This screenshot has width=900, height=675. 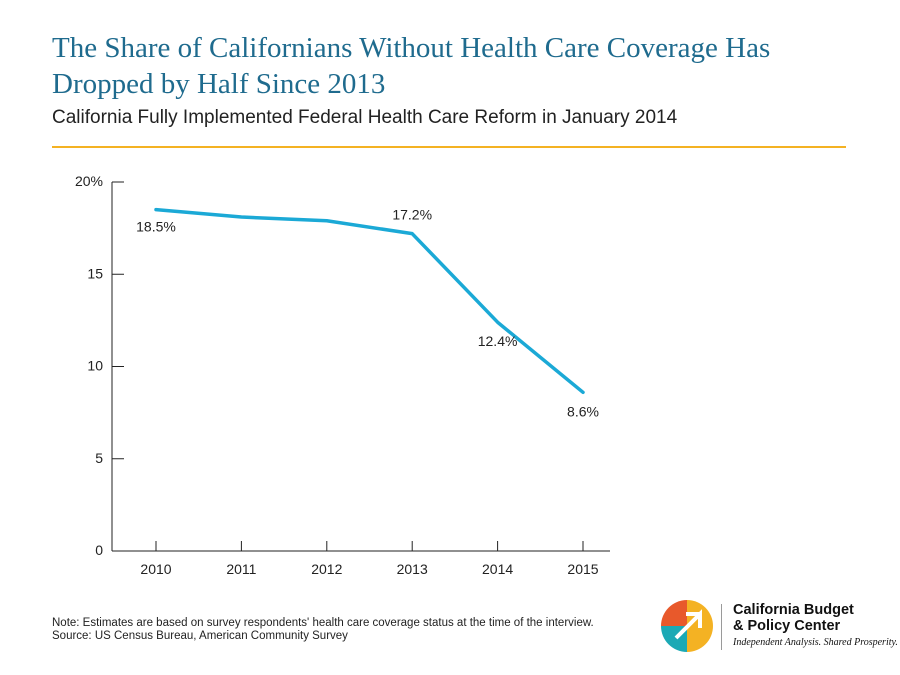 What do you see at coordinates (95, 273) in the screenshot?
I see `y-tick-label: 15` at bounding box center [95, 273].